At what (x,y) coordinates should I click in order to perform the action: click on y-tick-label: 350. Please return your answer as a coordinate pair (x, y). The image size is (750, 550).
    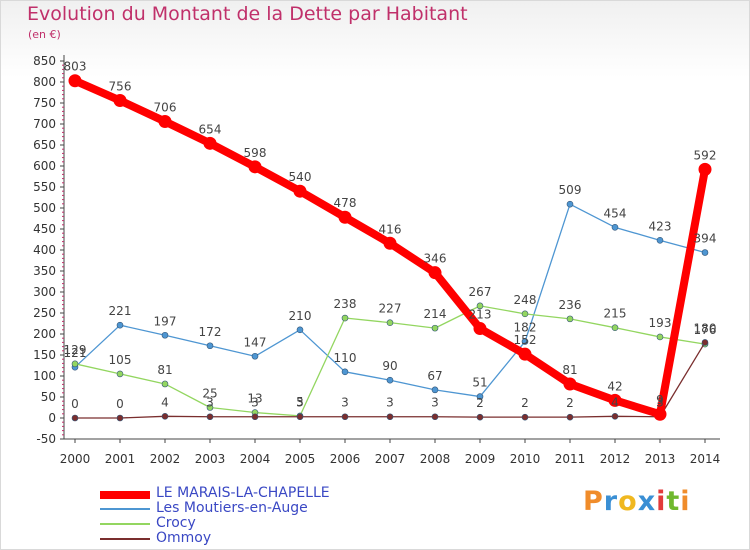
    Looking at the image, I should click on (44, 271).